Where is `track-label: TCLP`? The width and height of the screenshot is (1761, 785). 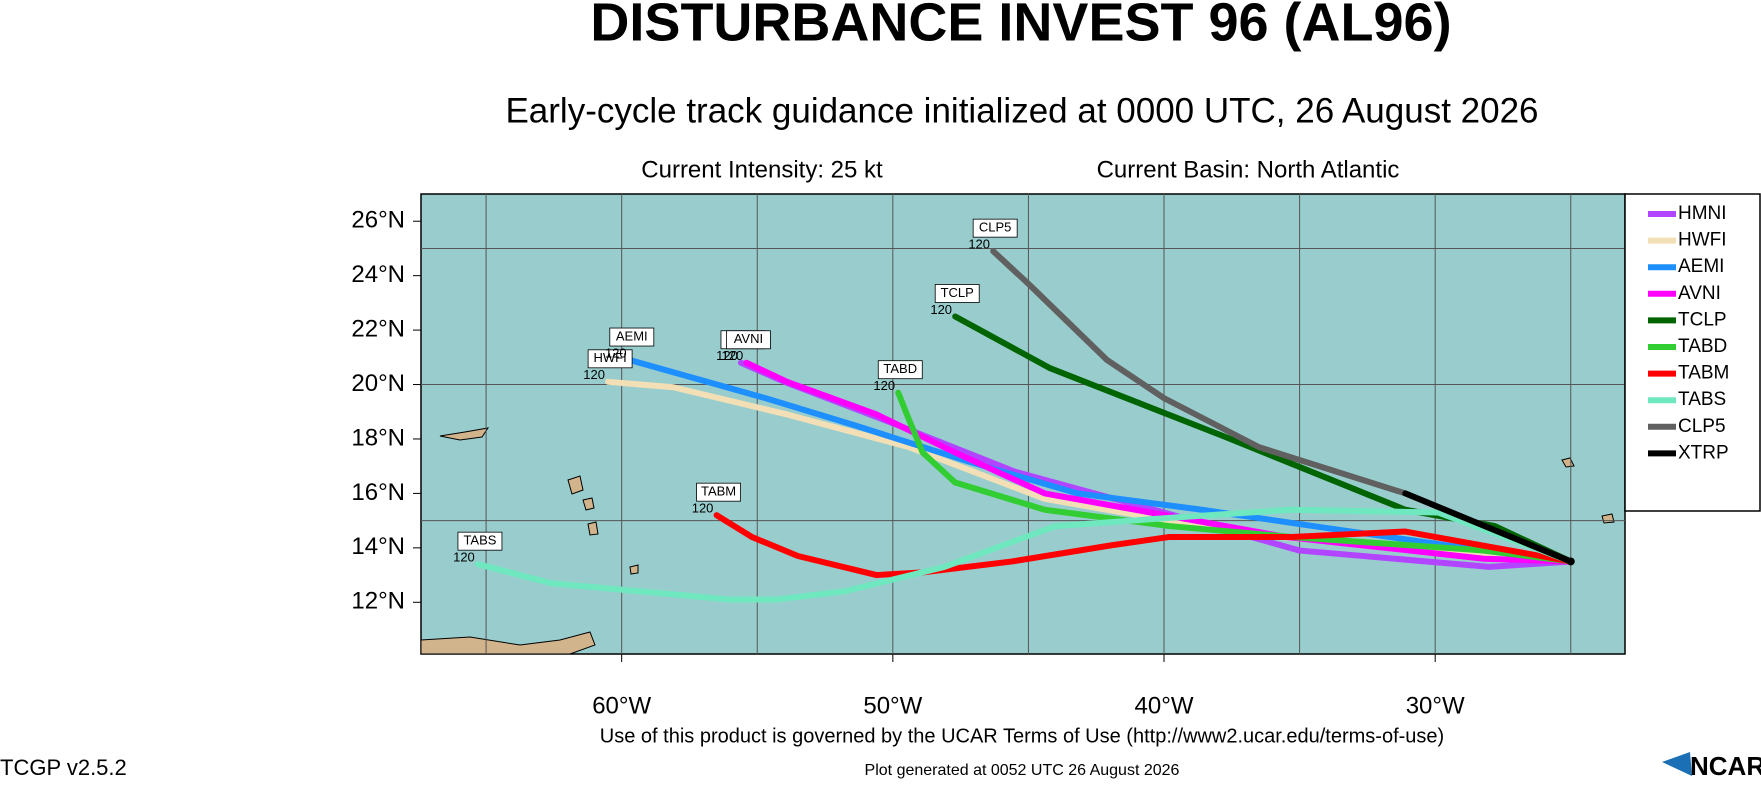 track-label: TCLP is located at coordinates (957, 292).